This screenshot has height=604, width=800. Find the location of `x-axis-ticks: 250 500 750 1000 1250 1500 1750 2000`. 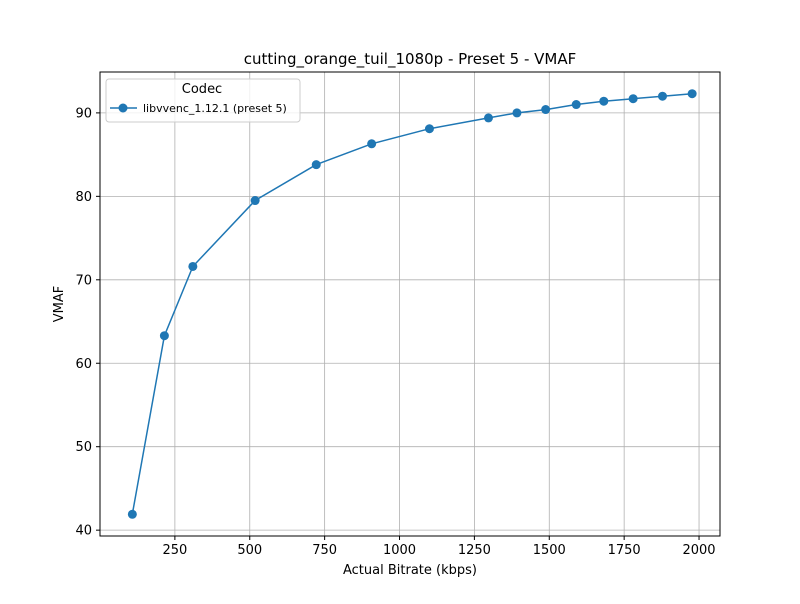

x-axis-ticks: 250 500 750 1000 1250 1500 1750 2000 is located at coordinates (439, 547).